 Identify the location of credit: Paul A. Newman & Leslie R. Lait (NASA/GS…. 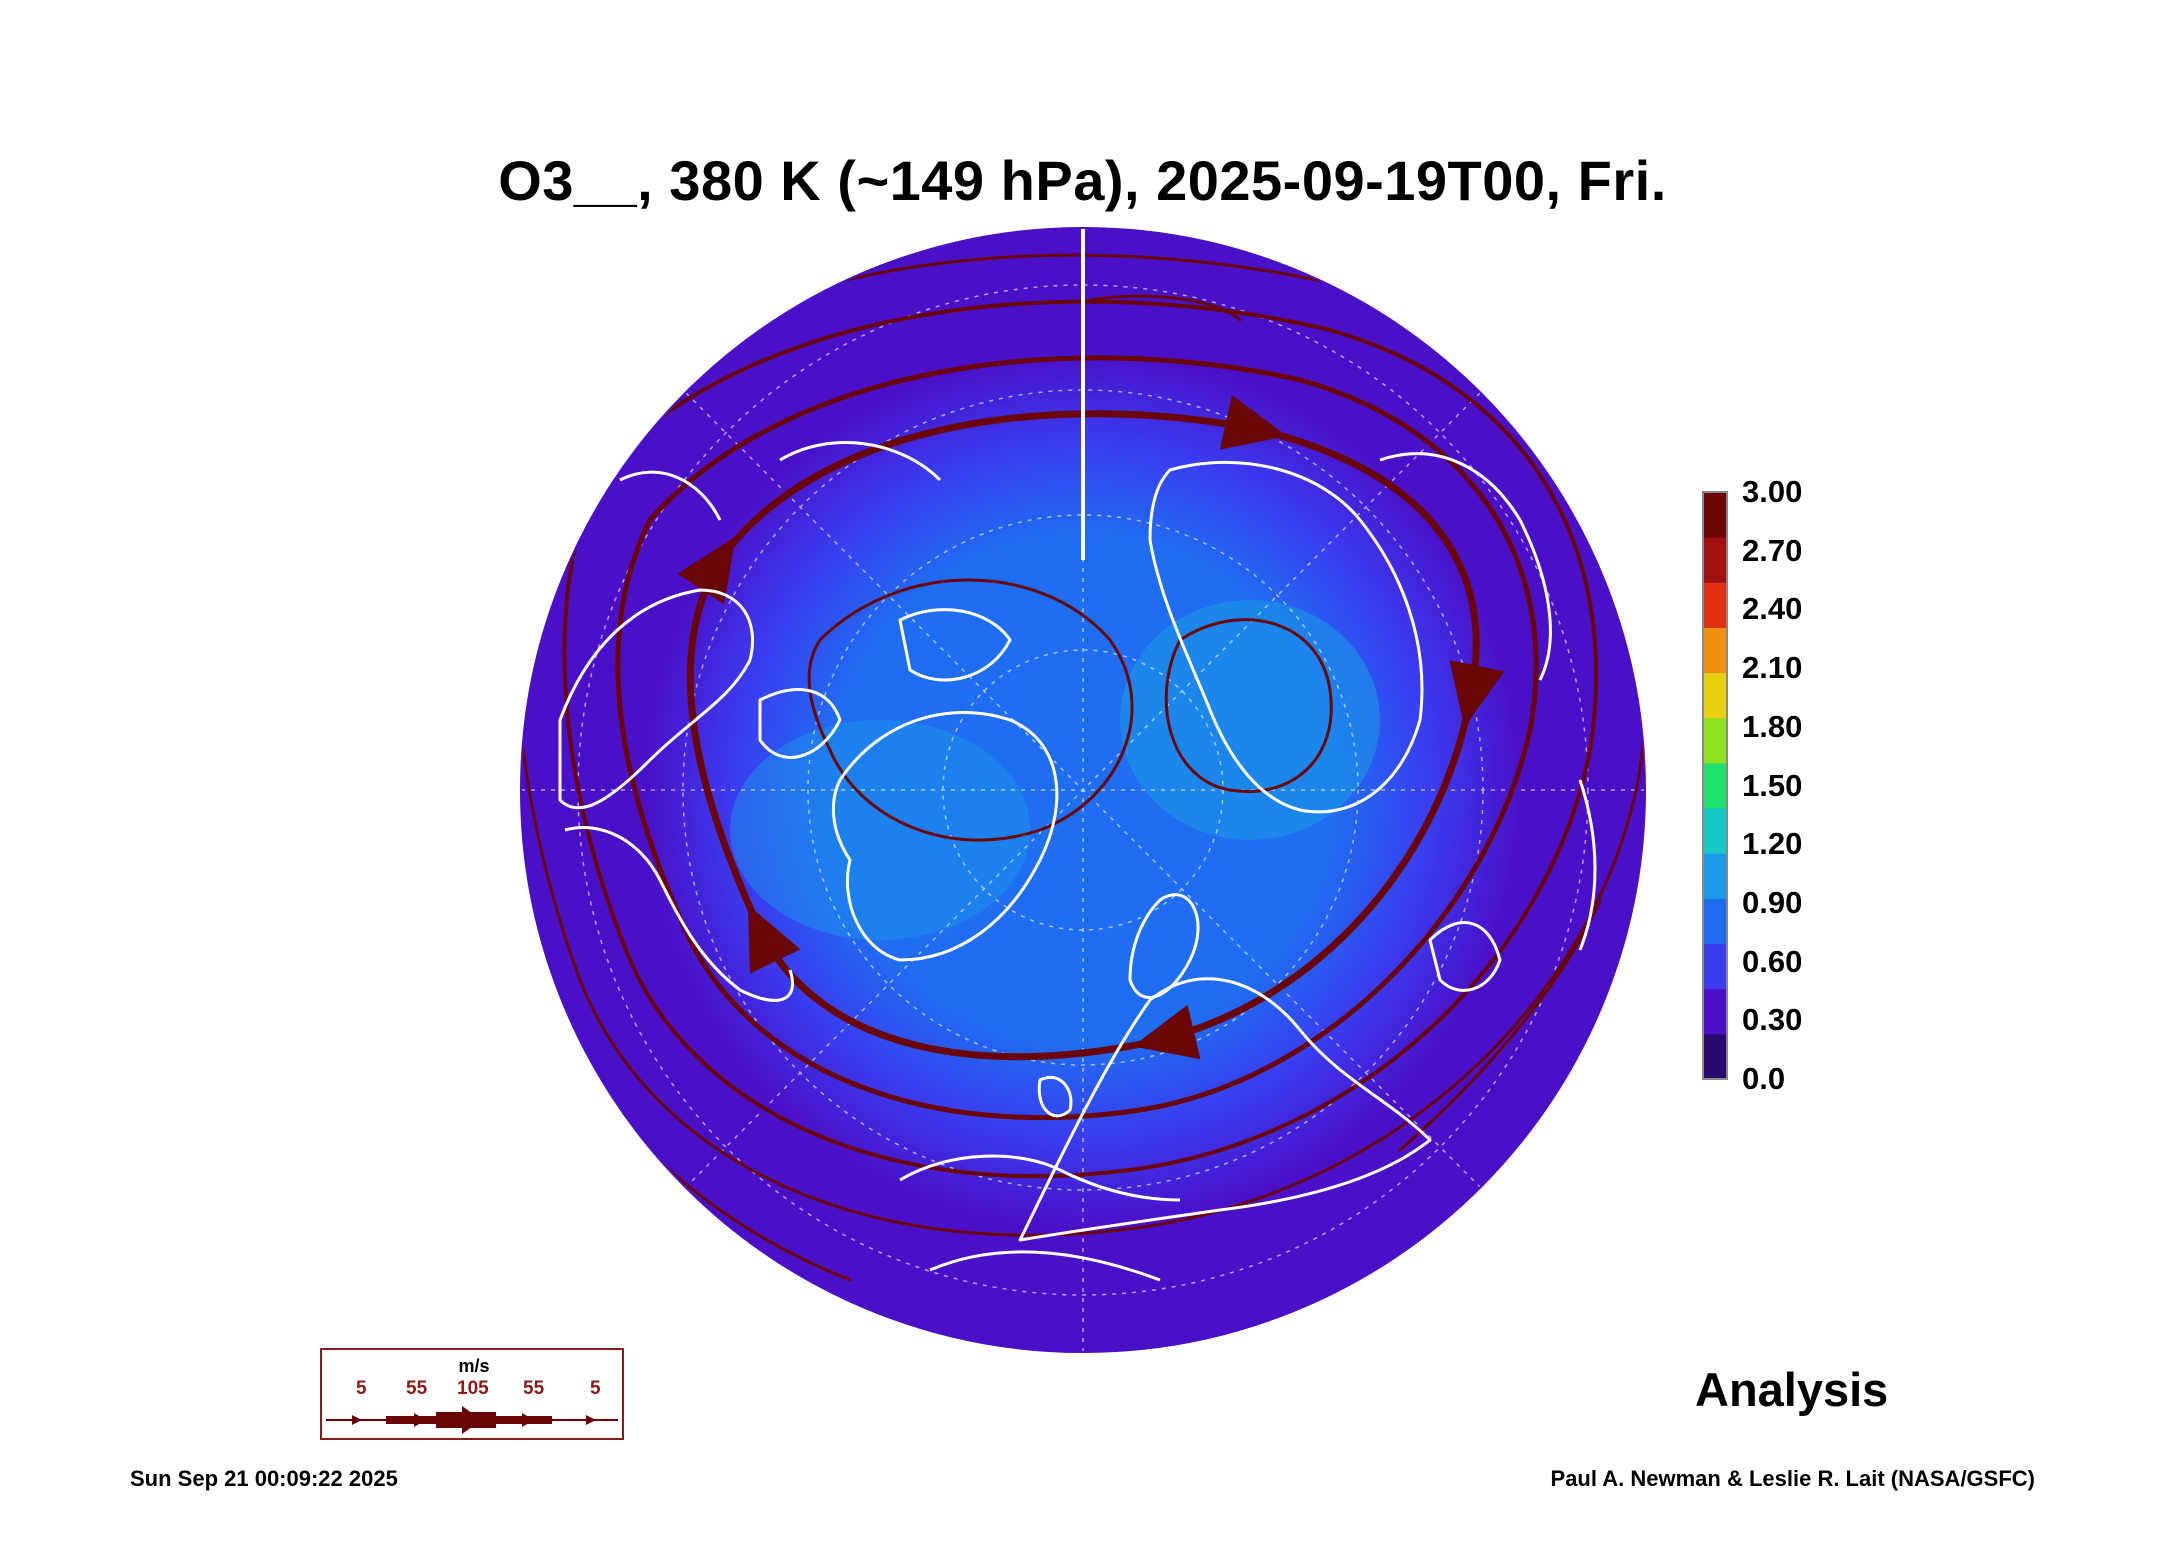
(1792, 1478).